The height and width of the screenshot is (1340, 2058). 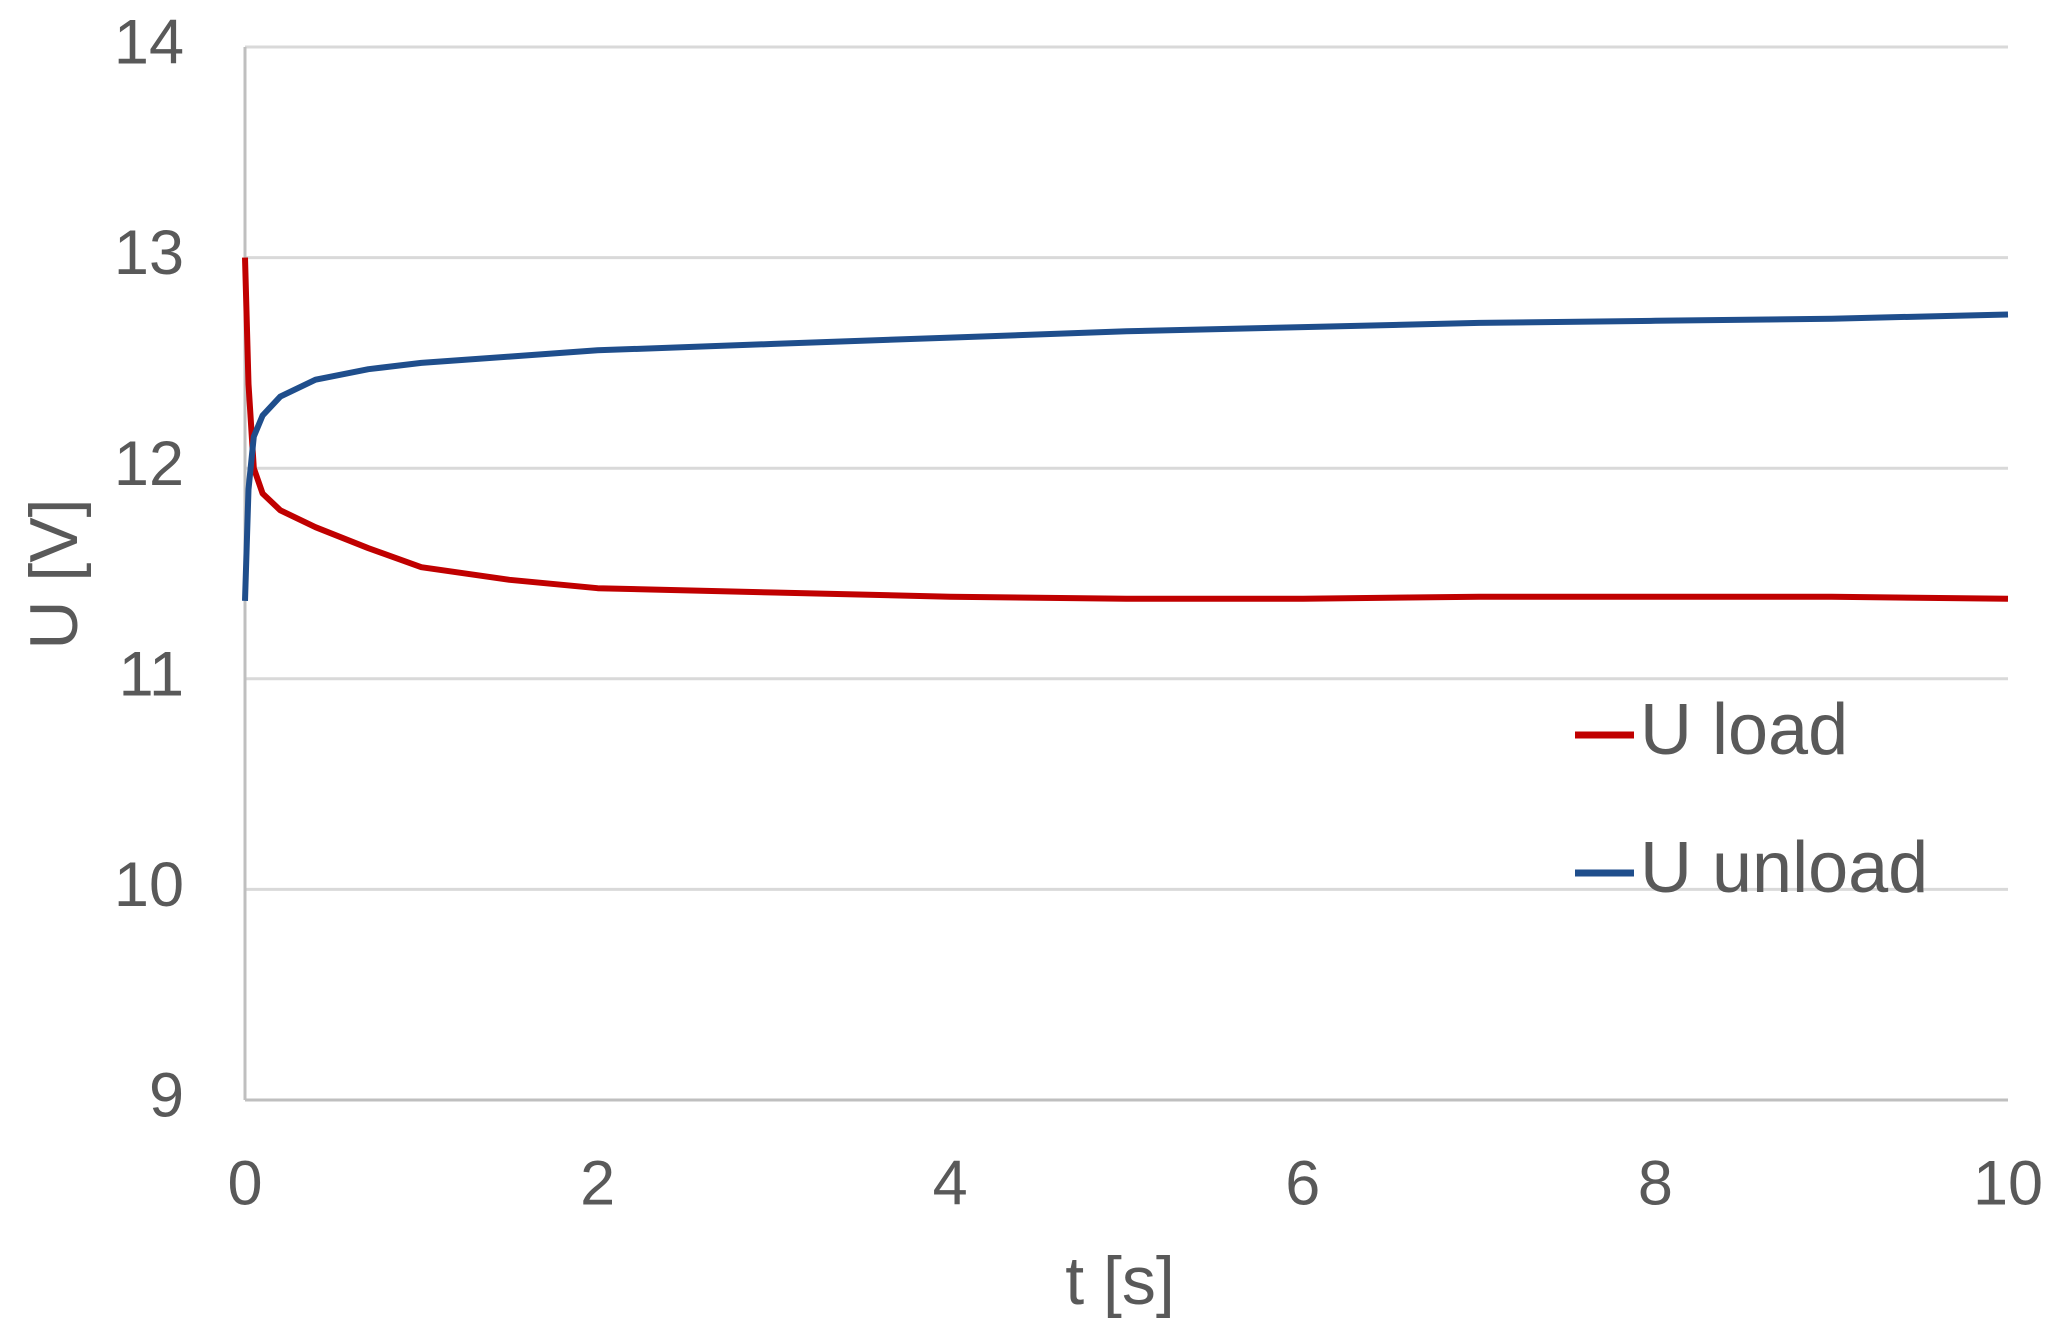 I want to click on x-tick-label: 0, so click(x=244, y=1184).